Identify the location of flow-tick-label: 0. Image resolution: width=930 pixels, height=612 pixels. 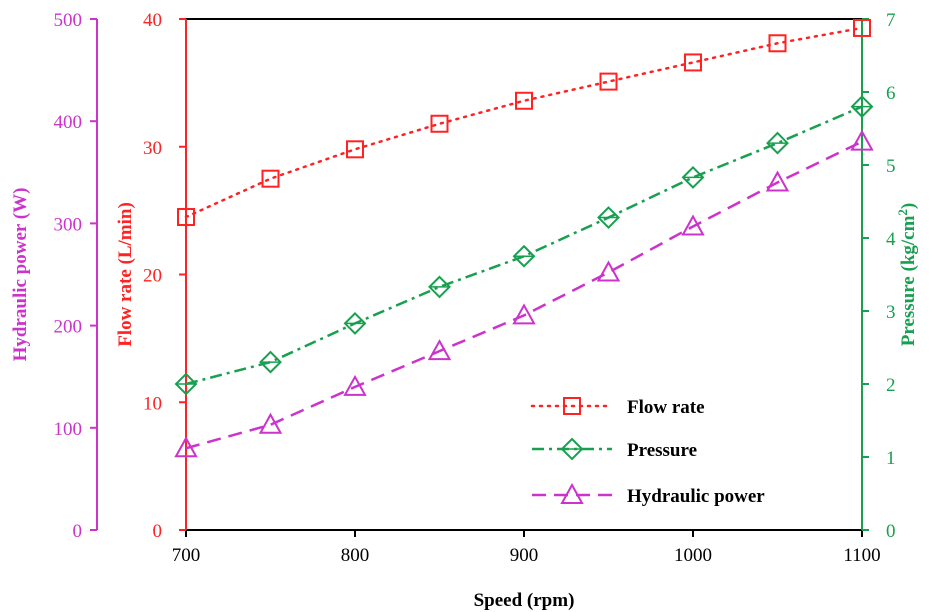
(158, 531).